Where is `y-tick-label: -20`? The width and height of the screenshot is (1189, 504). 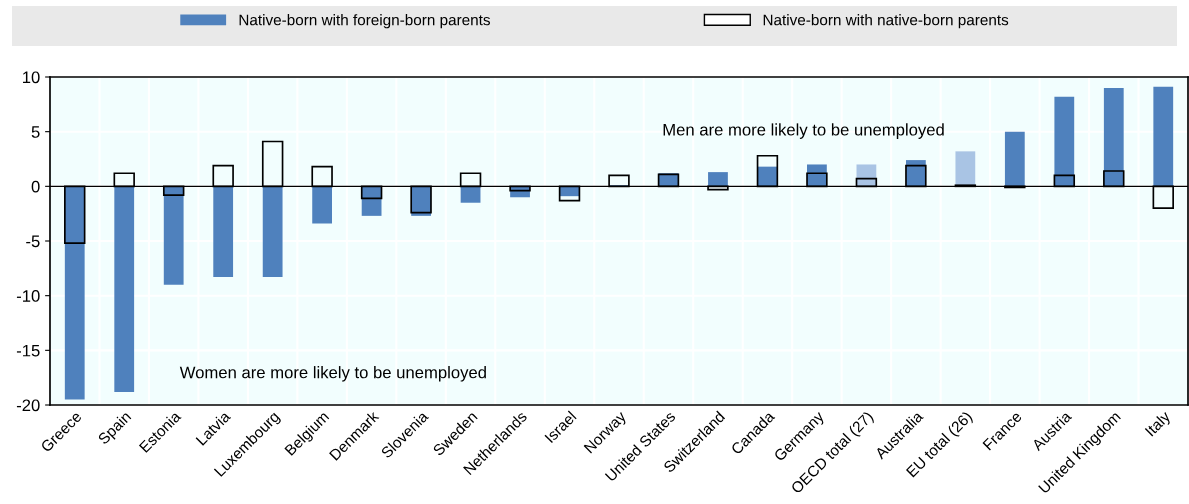 y-tick-label: -20 is located at coordinates (28, 405).